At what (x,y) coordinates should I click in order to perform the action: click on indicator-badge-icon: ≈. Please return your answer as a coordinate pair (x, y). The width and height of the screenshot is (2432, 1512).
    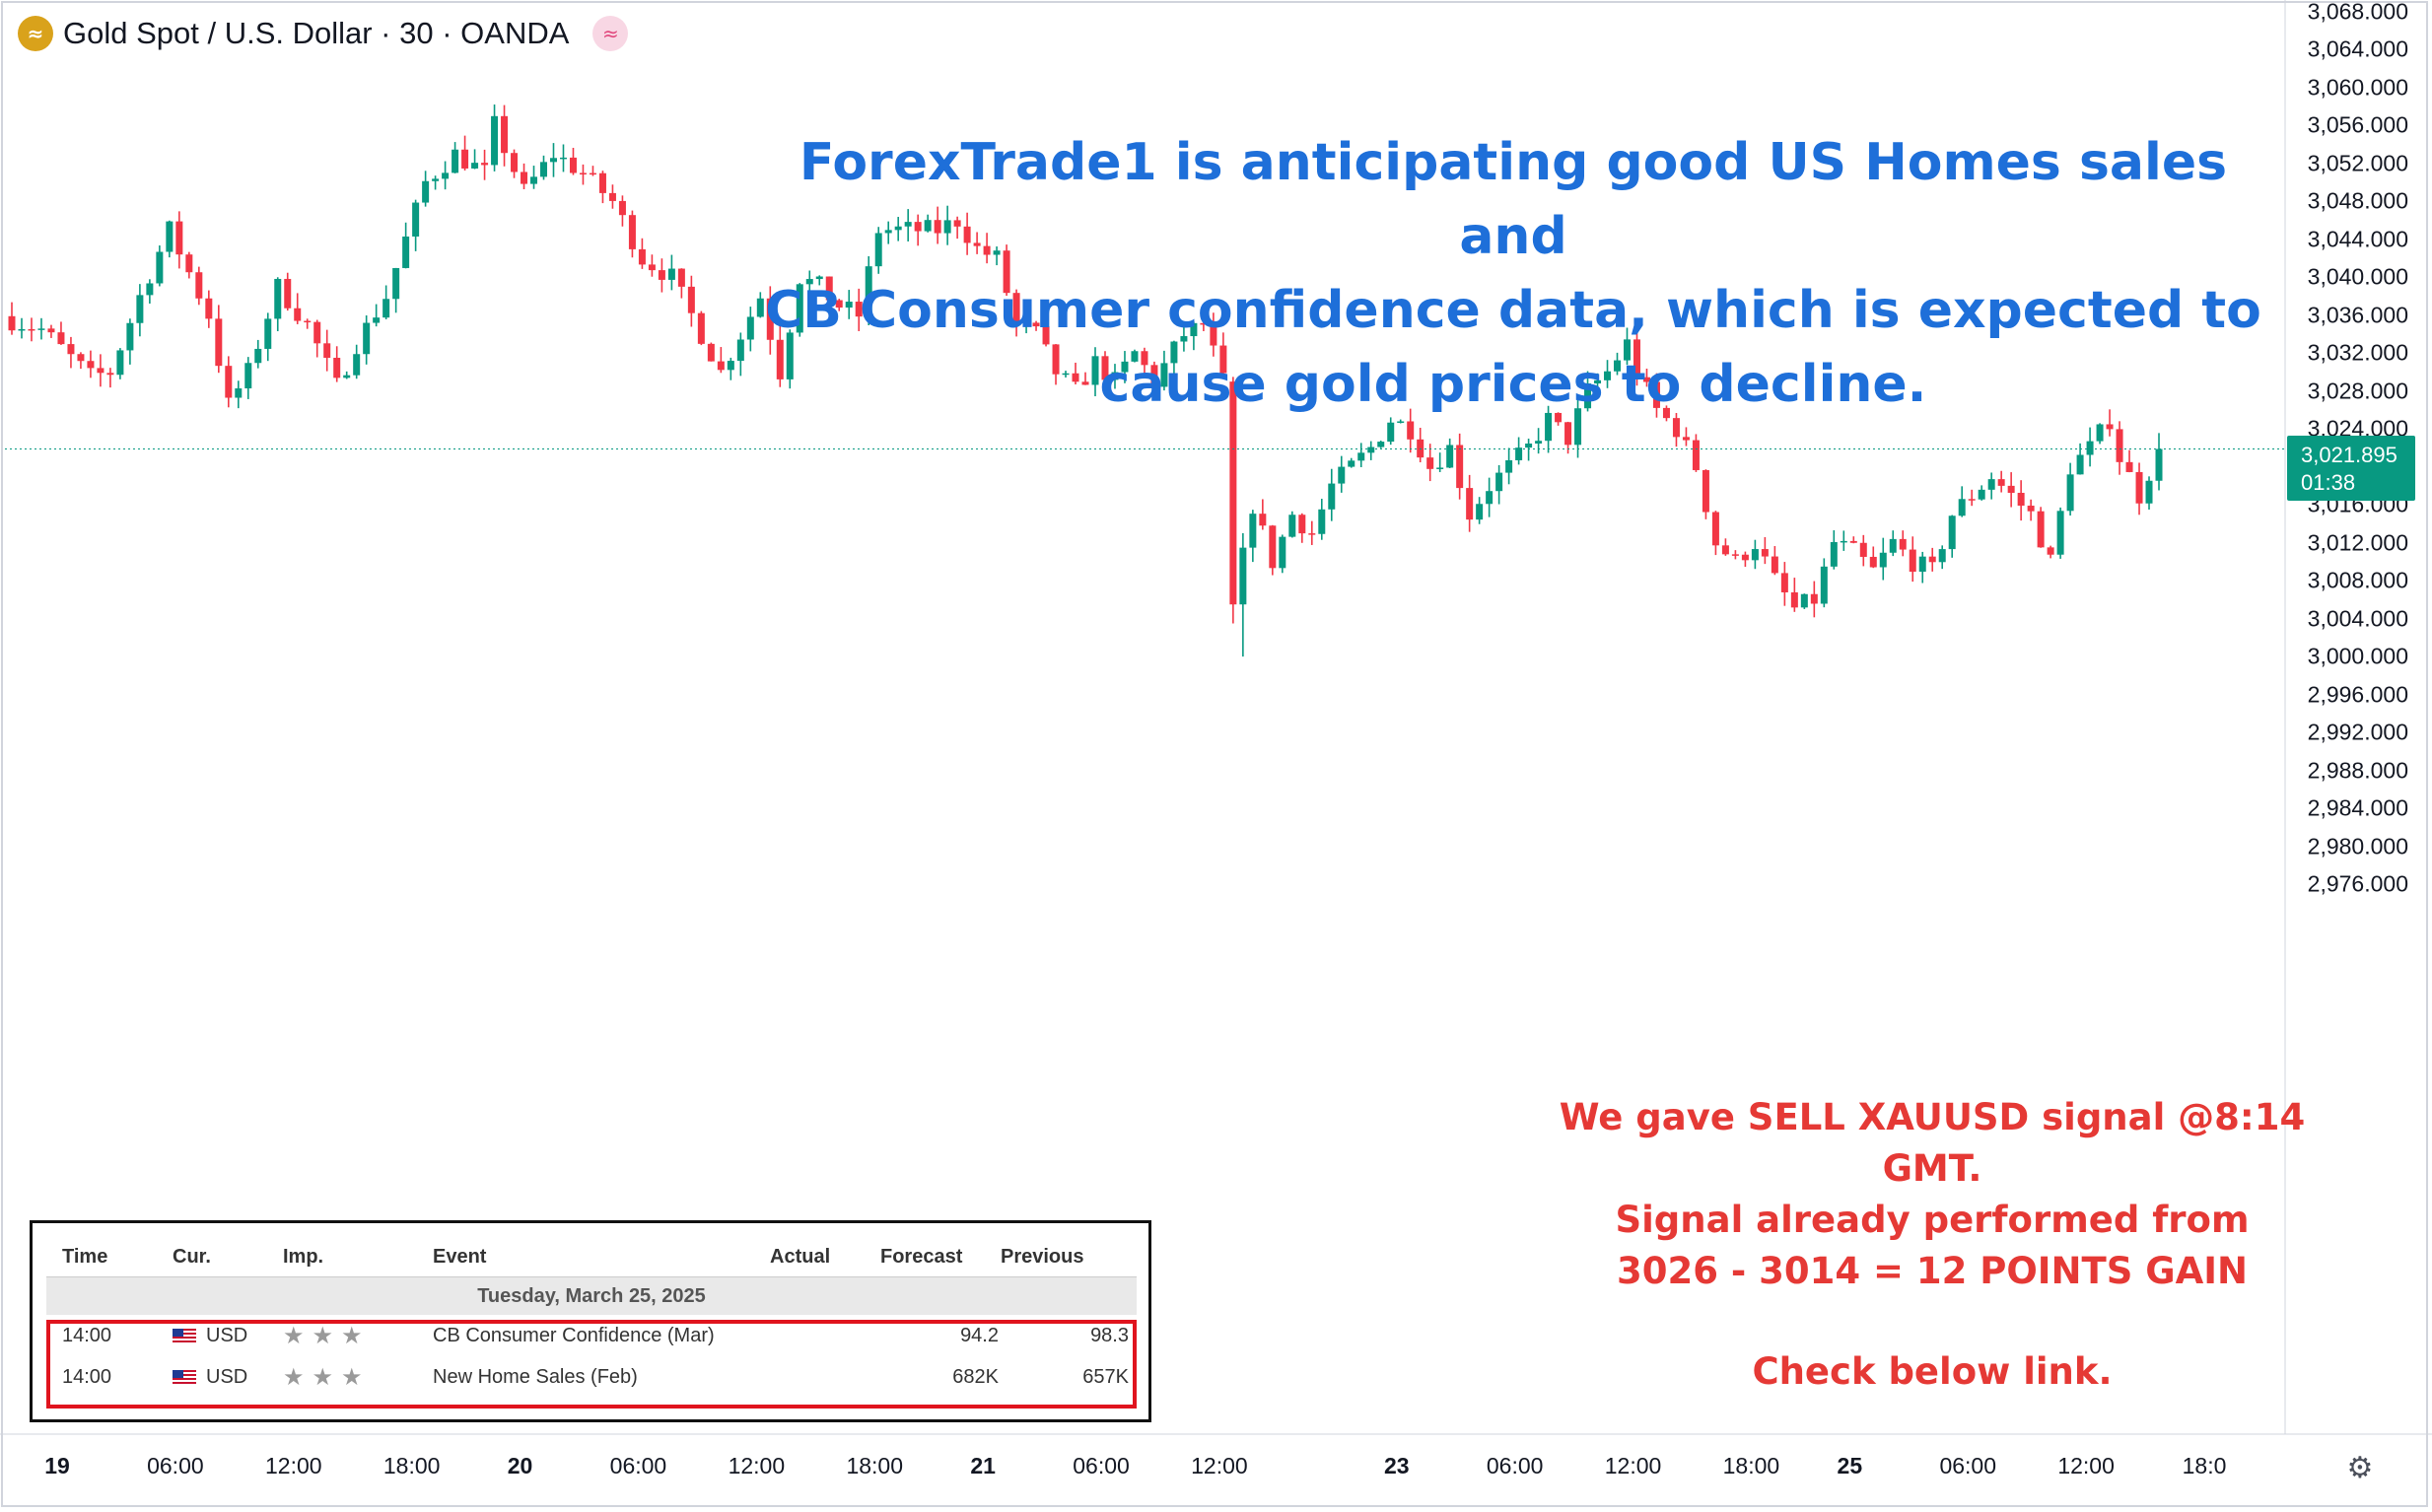
    Looking at the image, I should click on (610, 34).